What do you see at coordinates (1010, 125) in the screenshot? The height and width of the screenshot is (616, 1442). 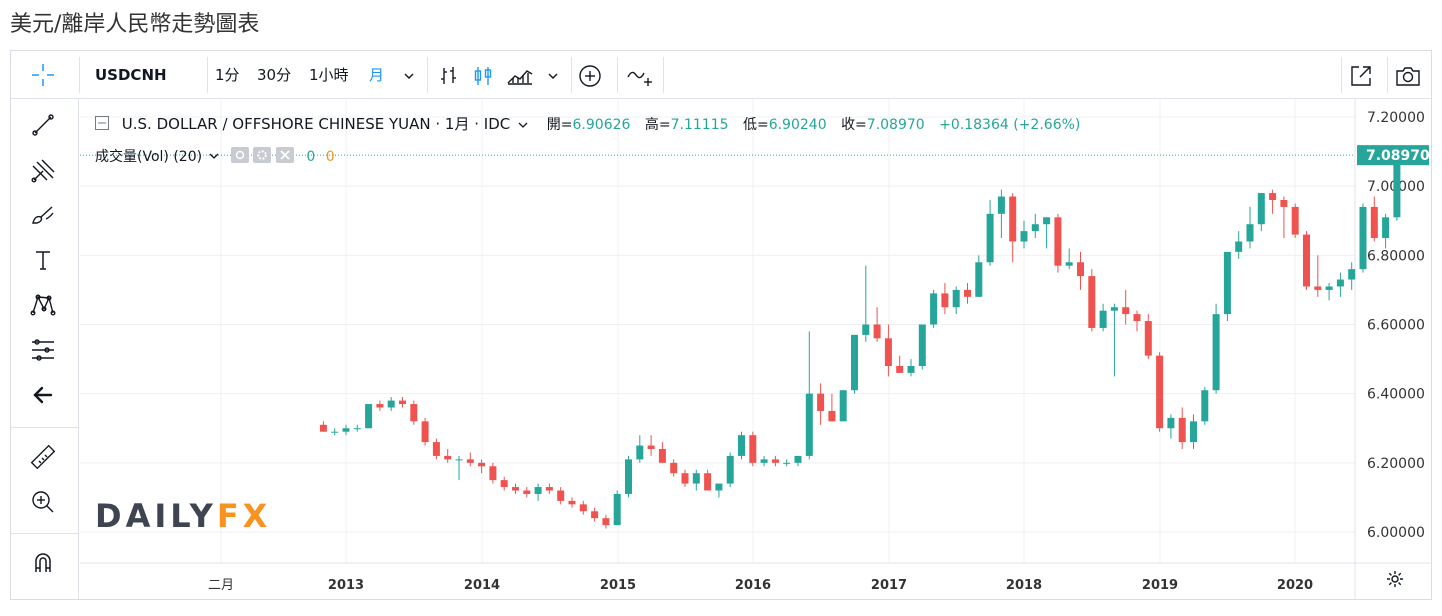 I see `change-value: +0.18364 (+2.66%)` at bounding box center [1010, 125].